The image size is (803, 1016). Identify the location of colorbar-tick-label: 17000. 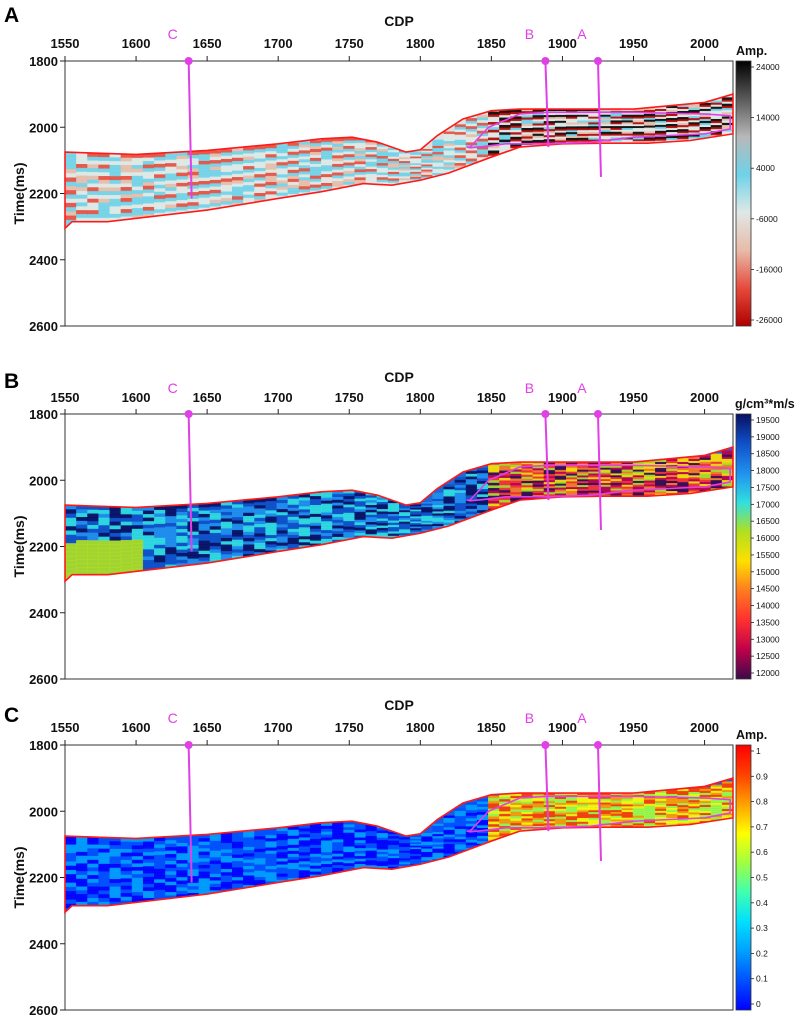
(768, 504).